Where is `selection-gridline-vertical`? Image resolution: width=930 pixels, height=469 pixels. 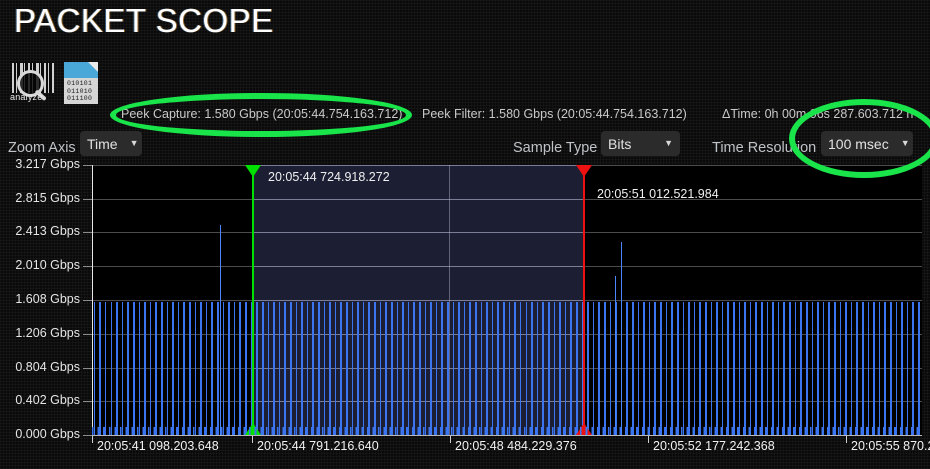
selection-gridline-vertical is located at coordinates (449, 300).